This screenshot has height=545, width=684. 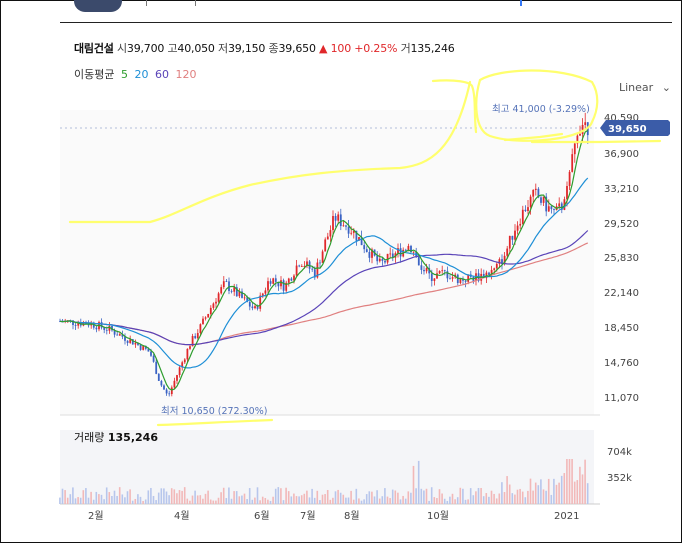 I want to click on scale-dropdown: Linear ⌄, so click(x=645, y=87).